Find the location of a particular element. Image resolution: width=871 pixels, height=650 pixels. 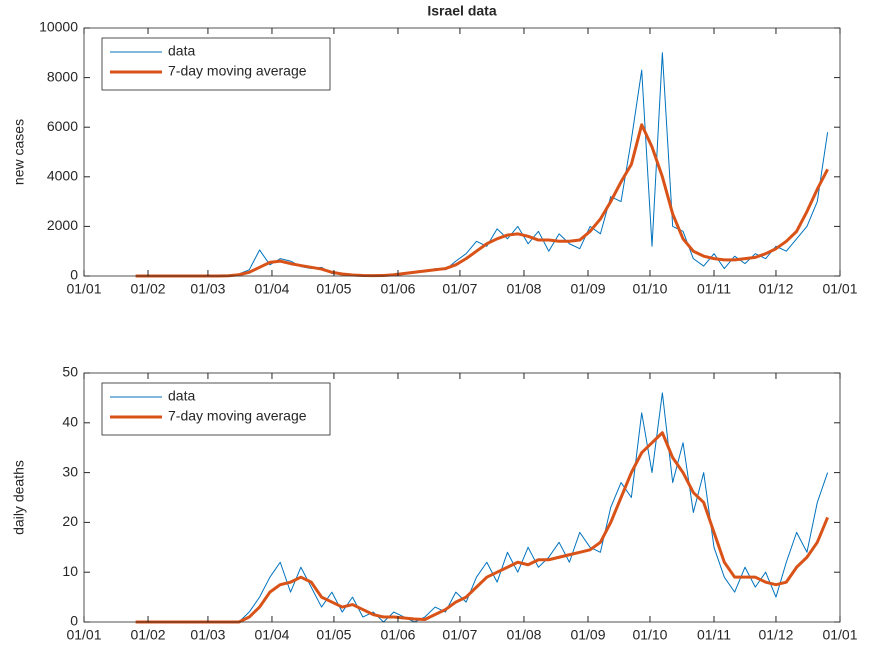

chart-title: Israel data is located at coordinates (461, 11).